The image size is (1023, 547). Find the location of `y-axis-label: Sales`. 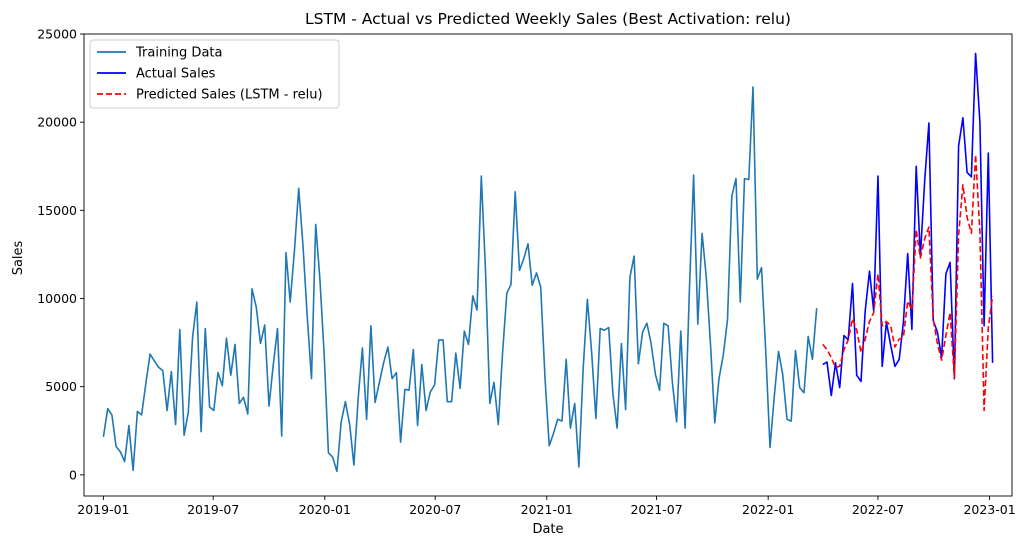

y-axis-label: Sales is located at coordinates (18, 257).